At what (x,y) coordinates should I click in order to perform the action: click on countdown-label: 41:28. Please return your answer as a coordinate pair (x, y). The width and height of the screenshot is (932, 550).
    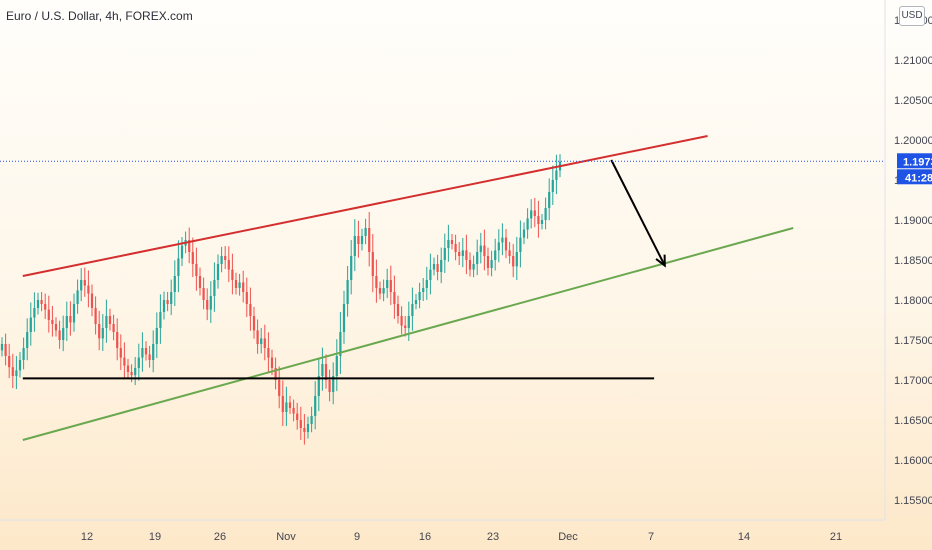
    Looking at the image, I should click on (918, 178).